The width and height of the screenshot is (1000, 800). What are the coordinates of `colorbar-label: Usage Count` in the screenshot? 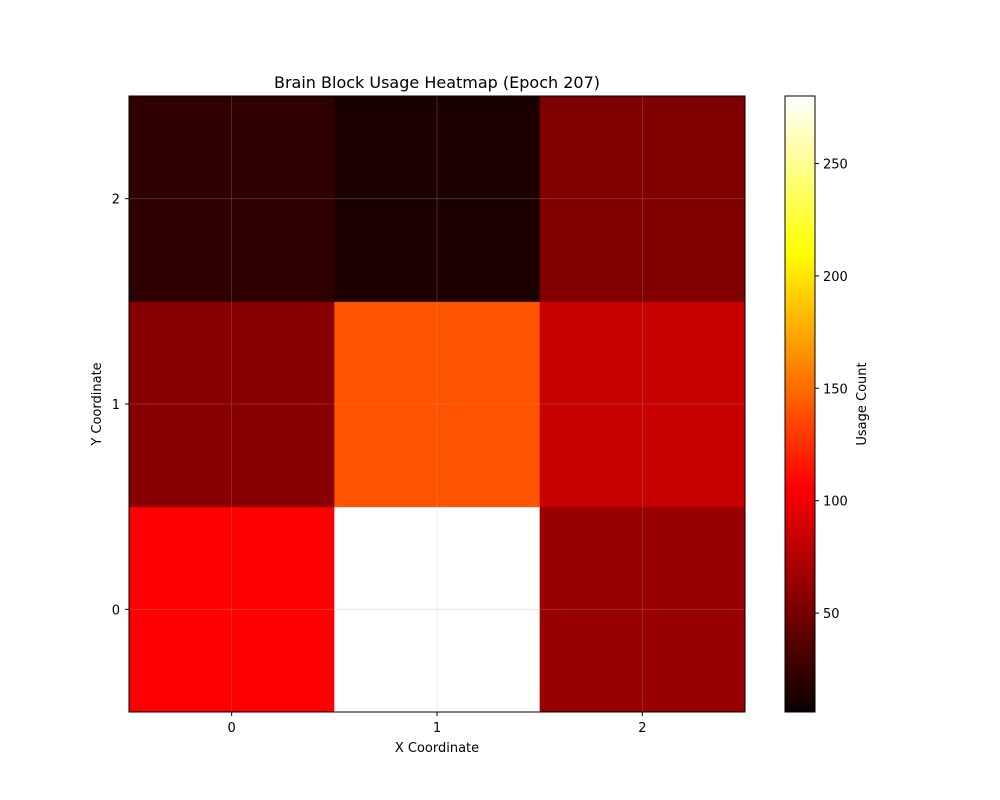 It's located at (862, 403).